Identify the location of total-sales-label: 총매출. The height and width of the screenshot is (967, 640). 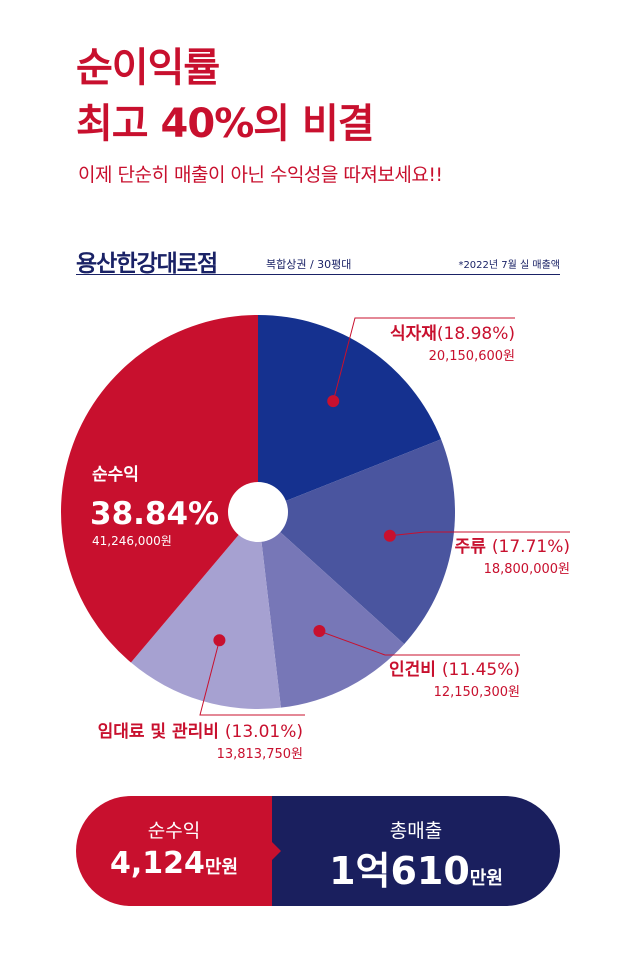
(416, 831).